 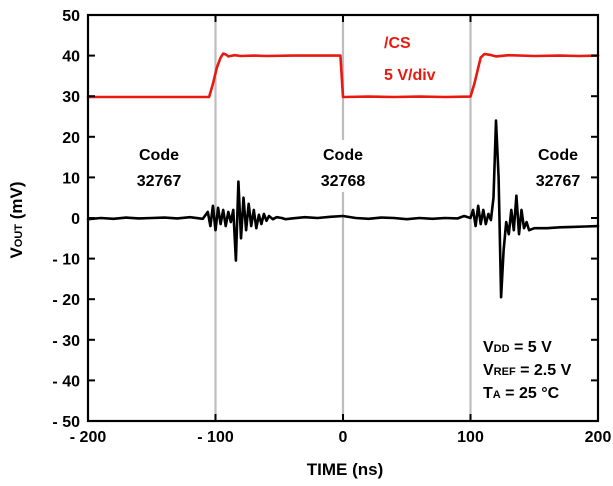 What do you see at coordinates (66, 381) in the screenshot?
I see `y-tick-label-9: - 40` at bounding box center [66, 381].